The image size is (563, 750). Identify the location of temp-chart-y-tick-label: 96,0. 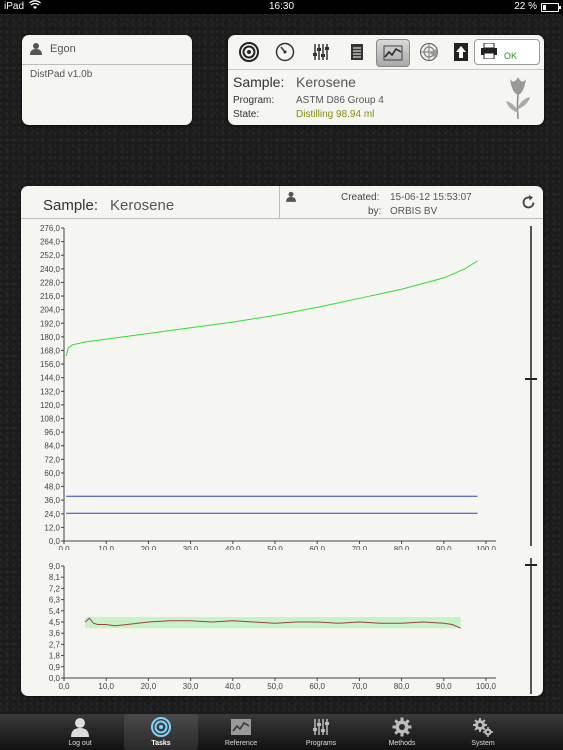
(52, 432).